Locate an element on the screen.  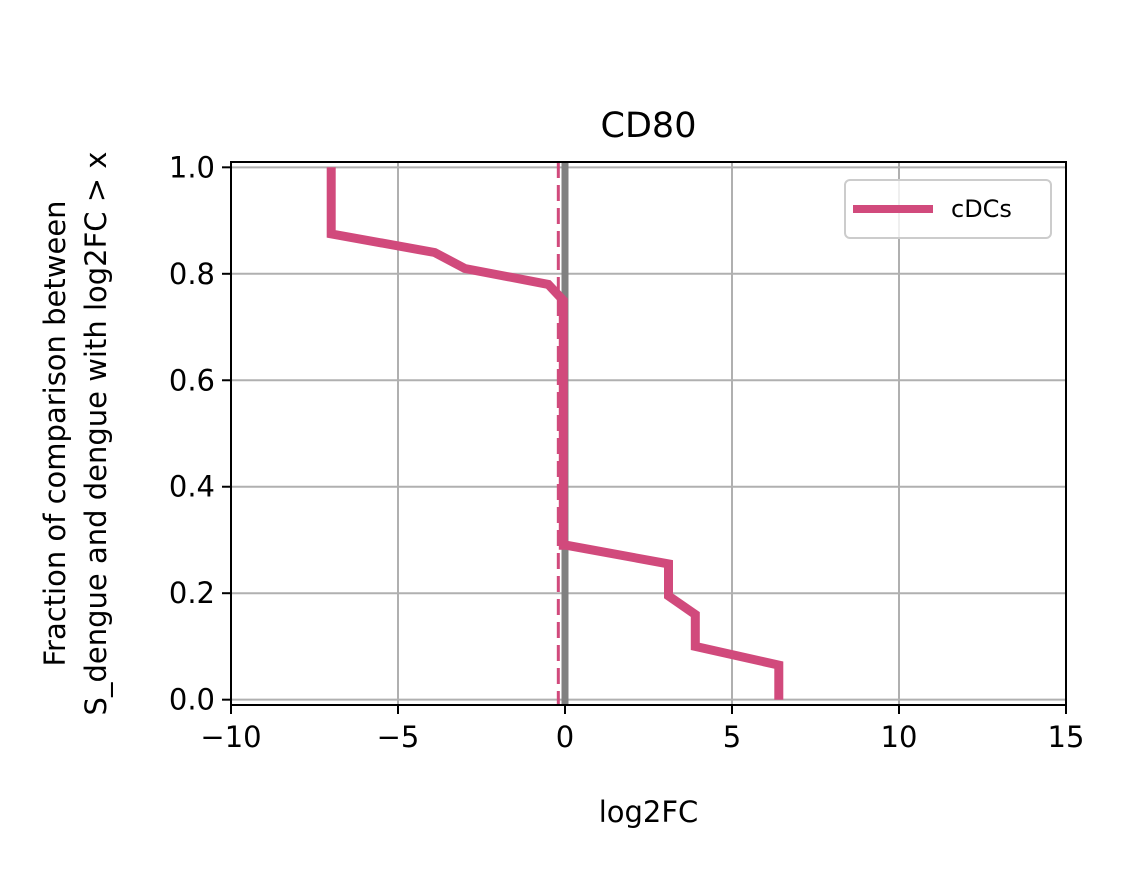
y-tick-label: 0.8 is located at coordinates (192, 274).